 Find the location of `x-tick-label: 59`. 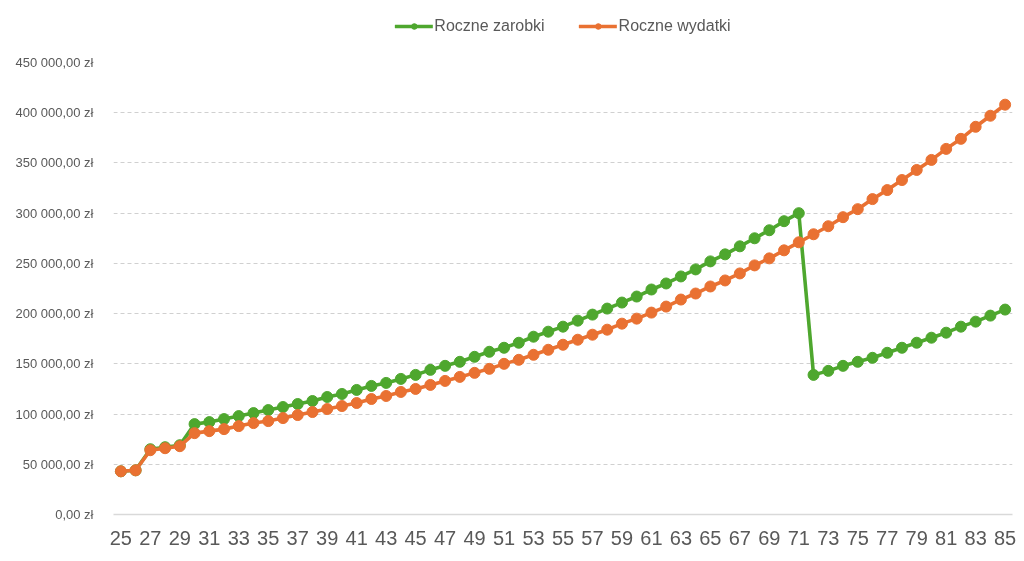

x-tick-label: 59 is located at coordinates (622, 537).